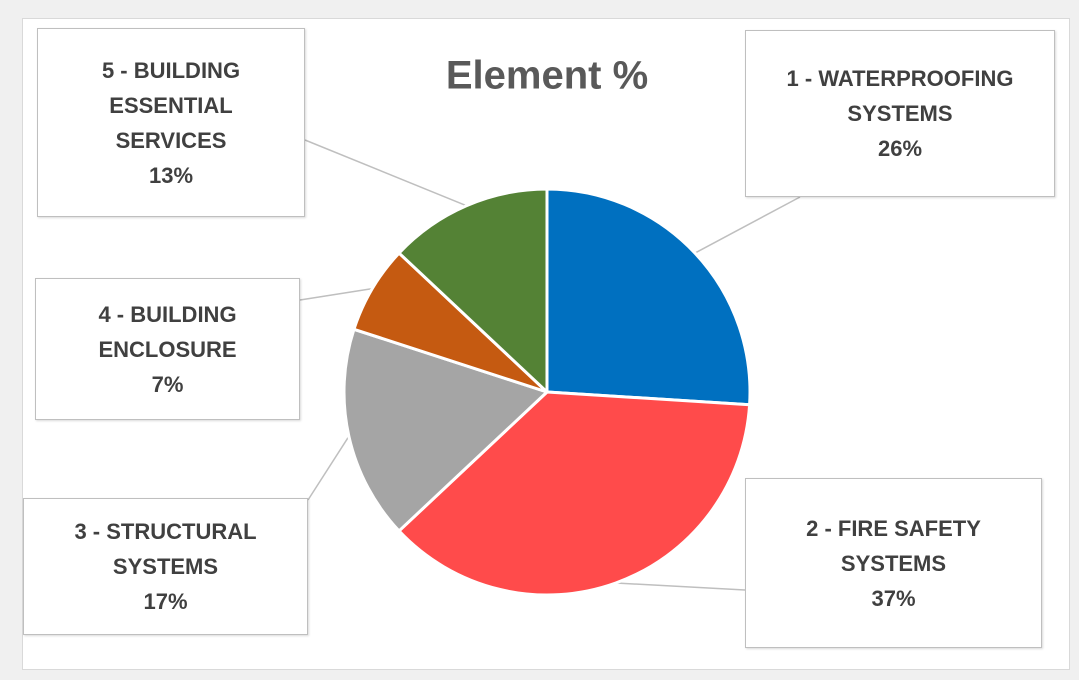 The width and height of the screenshot is (1079, 680). I want to click on data-callout: 1 - WATERPROOFING SYSTEMS 26%, so click(900, 113).